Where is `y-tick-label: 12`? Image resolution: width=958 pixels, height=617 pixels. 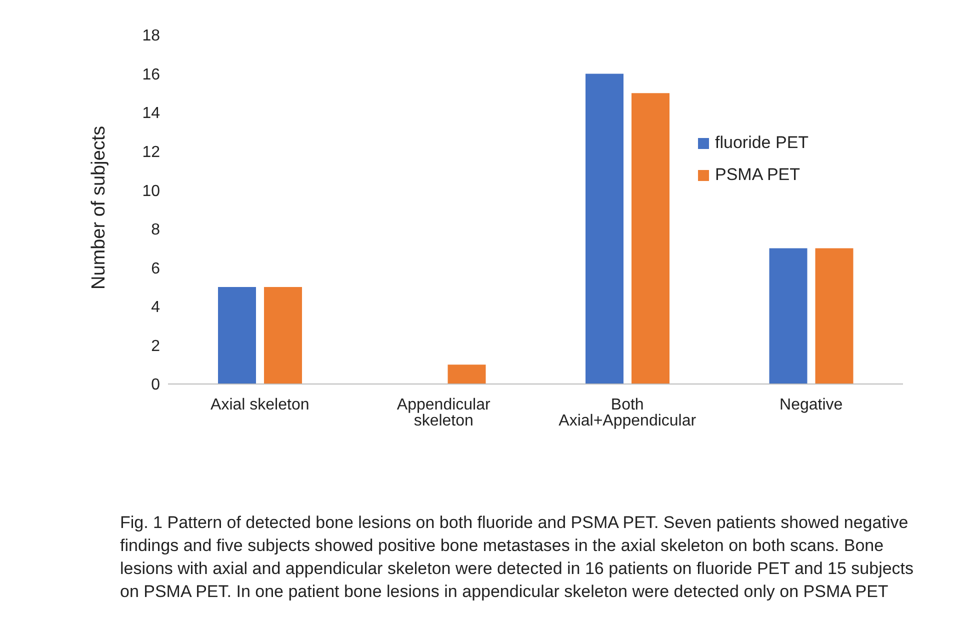 y-tick-label: 12 is located at coordinates (151, 153).